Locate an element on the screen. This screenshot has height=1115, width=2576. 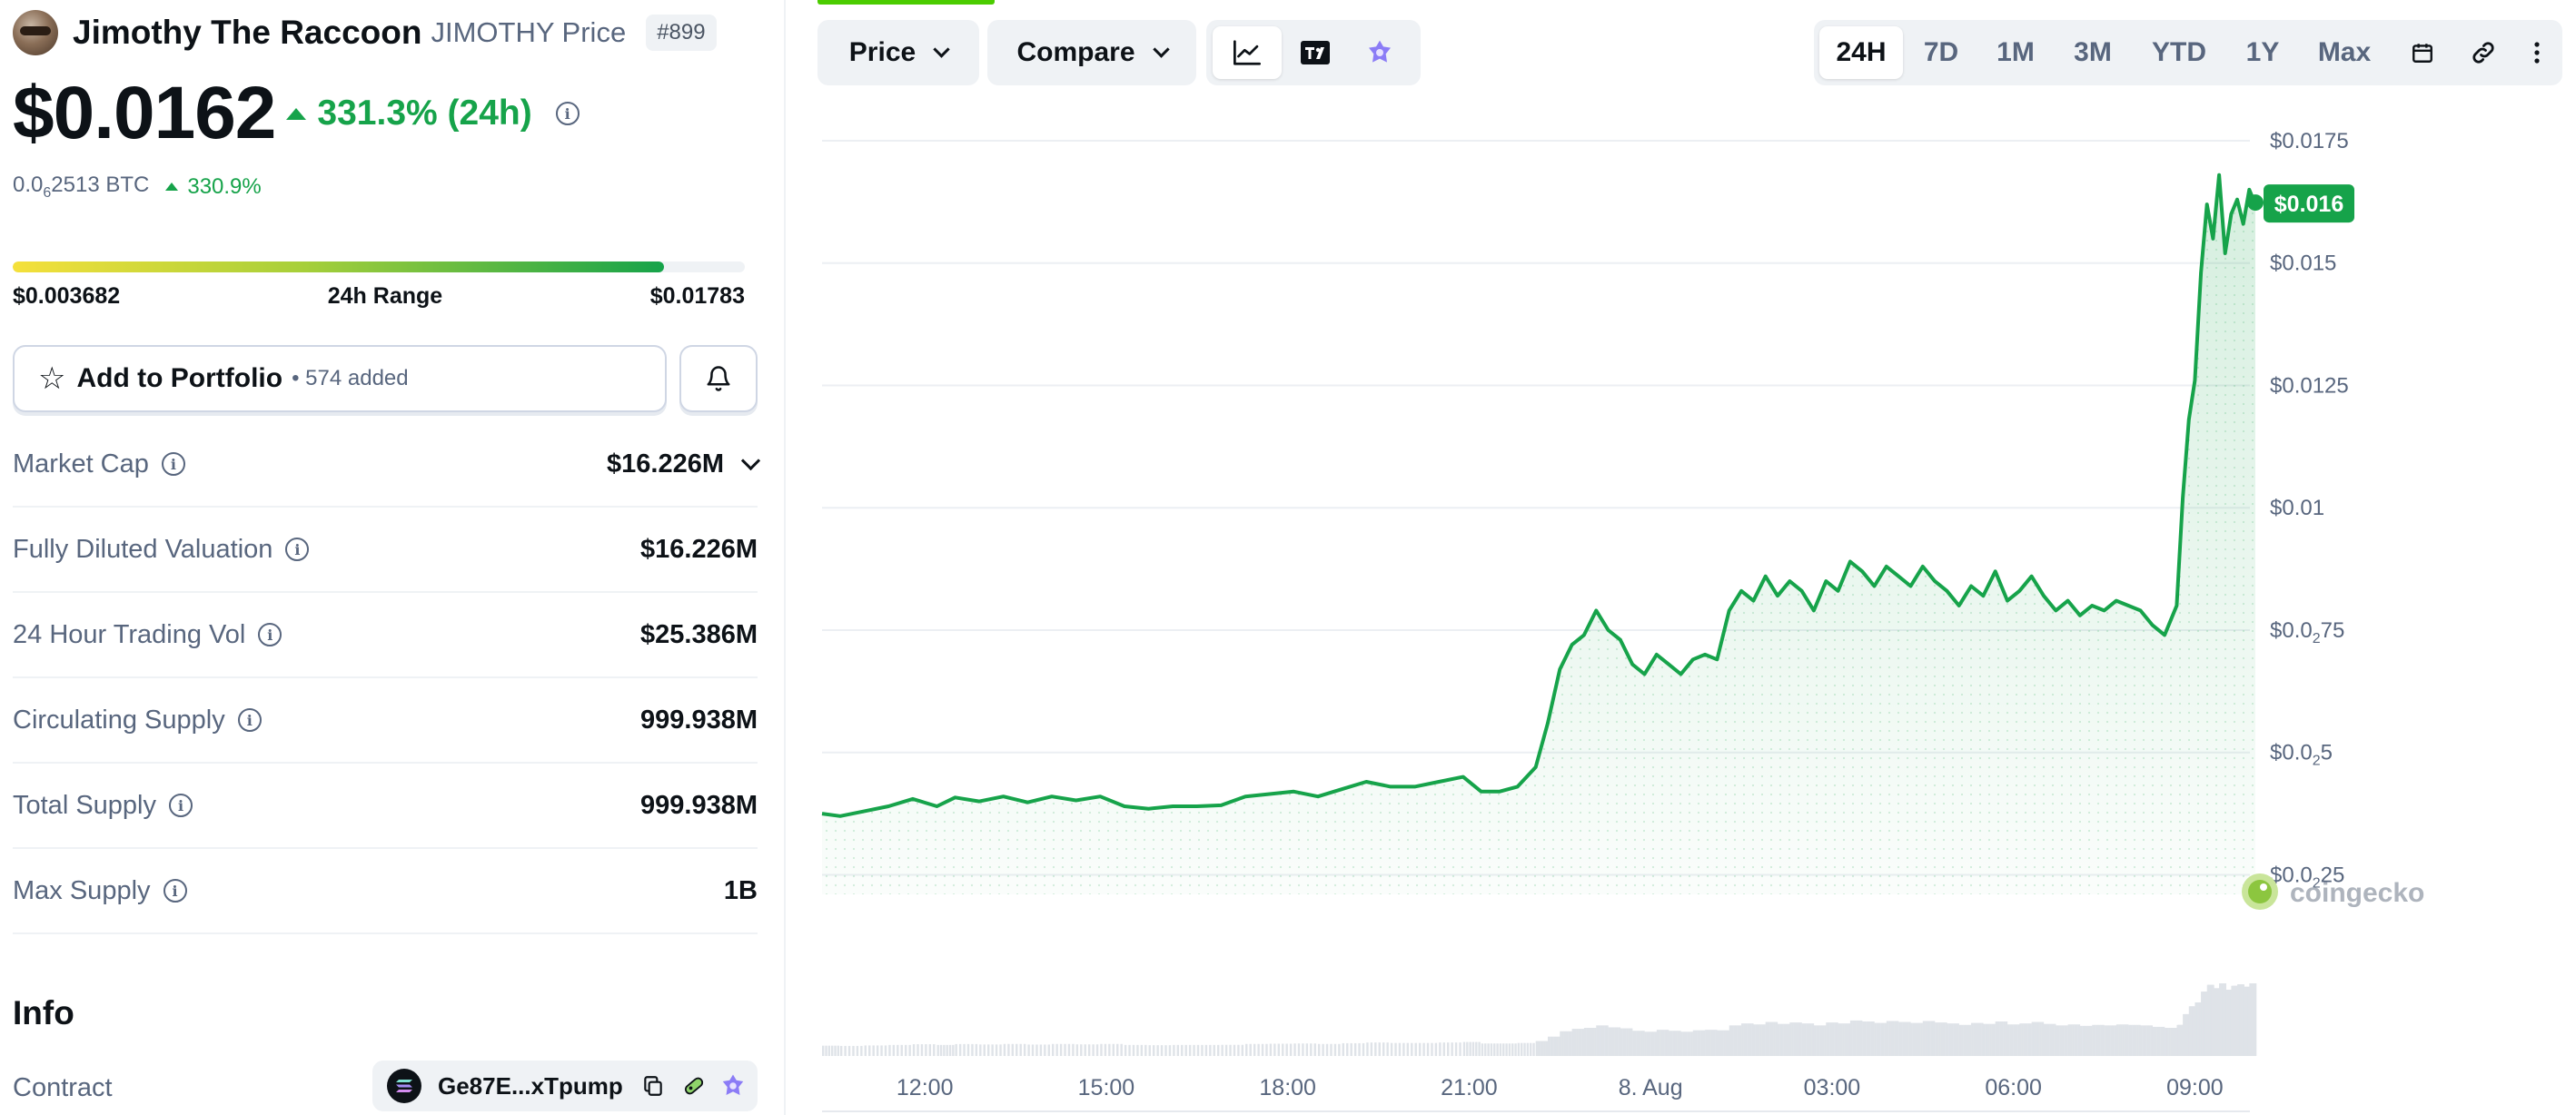
compare-dropdown-label: Compare is located at coordinates (1075, 52).